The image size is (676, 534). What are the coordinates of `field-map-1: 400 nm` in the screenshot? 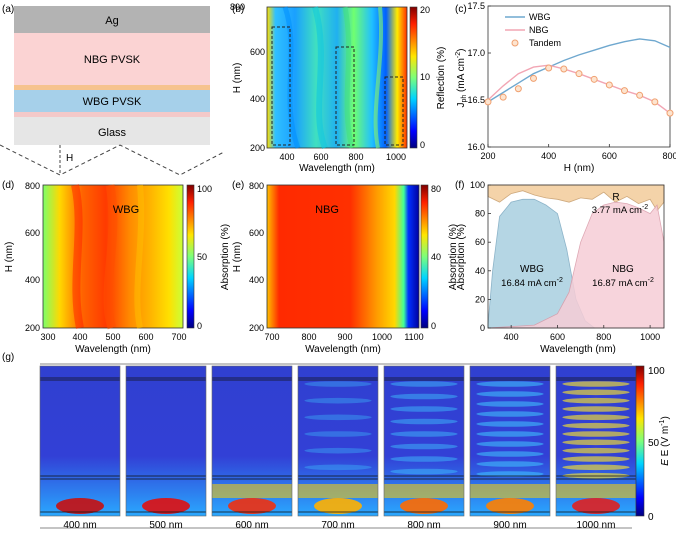 It's located at (80, 448).